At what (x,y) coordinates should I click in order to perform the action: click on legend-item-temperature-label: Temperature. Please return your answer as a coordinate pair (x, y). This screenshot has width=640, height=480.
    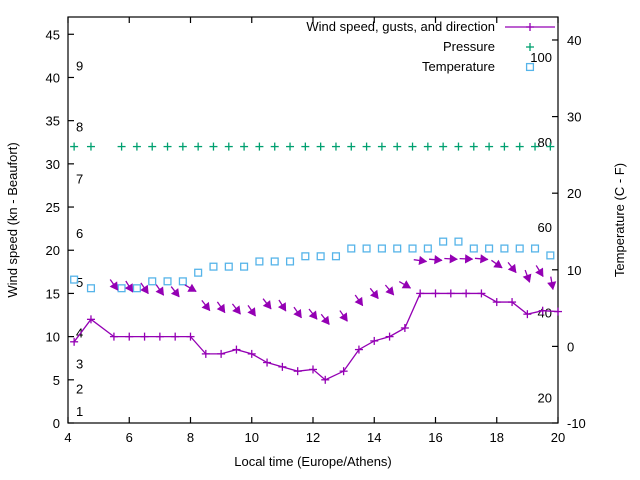
    Looking at the image, I should click on (458, 66).